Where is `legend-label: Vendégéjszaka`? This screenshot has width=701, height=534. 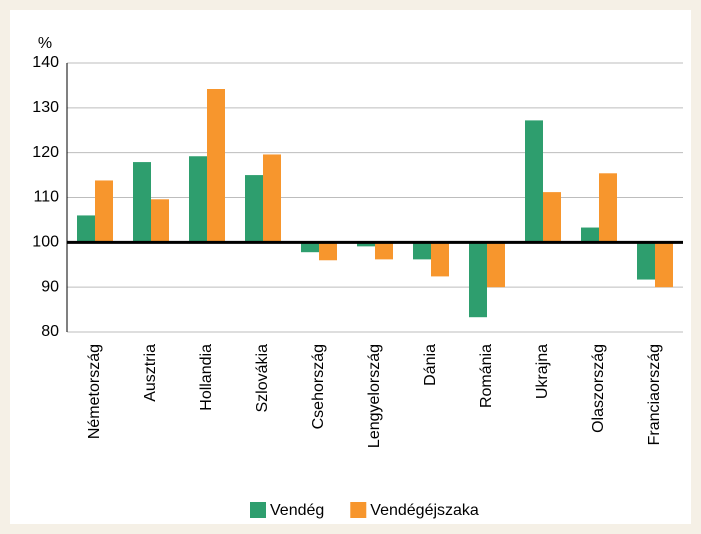
legend-label: Vendégéjszaka is located at coordinates (424, 510).